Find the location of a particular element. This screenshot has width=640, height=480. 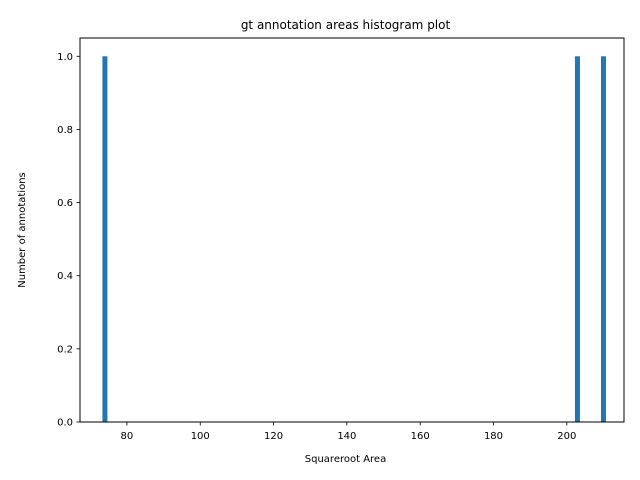

y-tick-label: 1.0 is located at coordinates (65, 57).